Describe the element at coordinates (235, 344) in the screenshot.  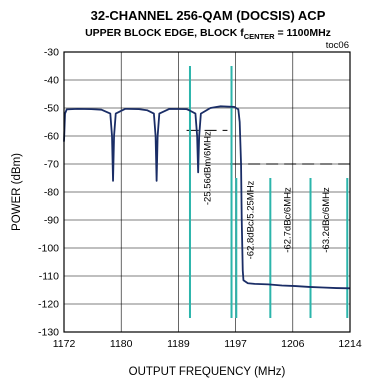
I see `x-tick-label: 1197` at that location.